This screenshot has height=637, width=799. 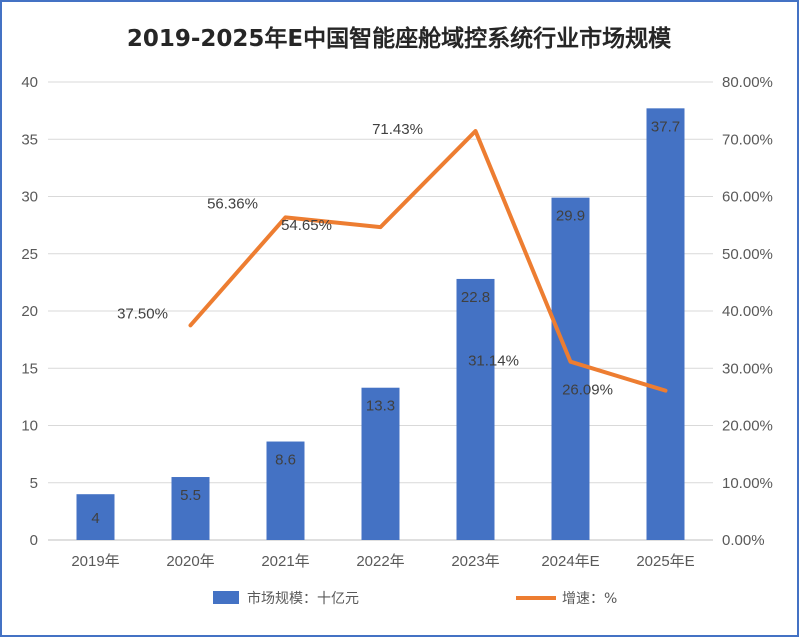 I want to click on line-data-label: 26.09%, so click(x=587, y=390).